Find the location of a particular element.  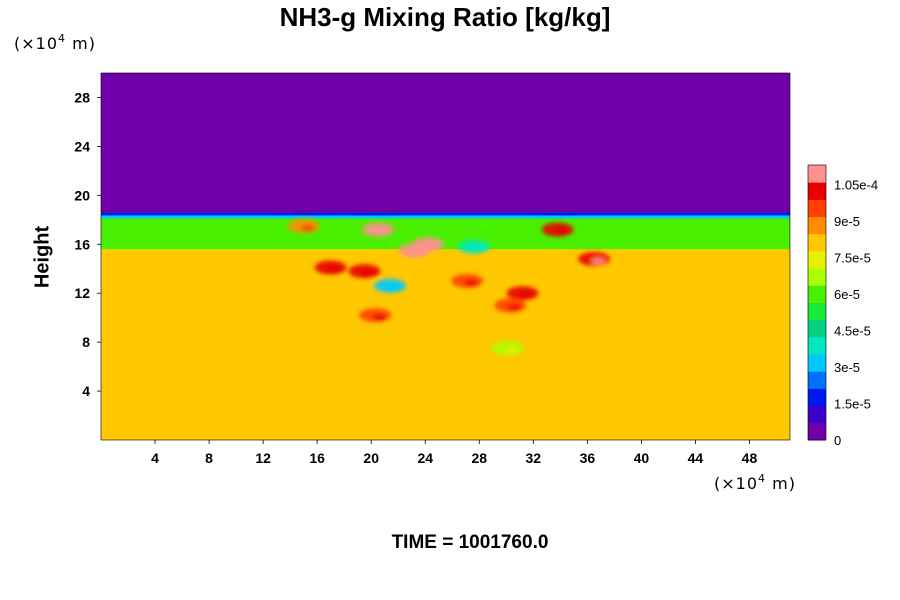

x-tick-label: 16 is located at coordinates (317, 458).